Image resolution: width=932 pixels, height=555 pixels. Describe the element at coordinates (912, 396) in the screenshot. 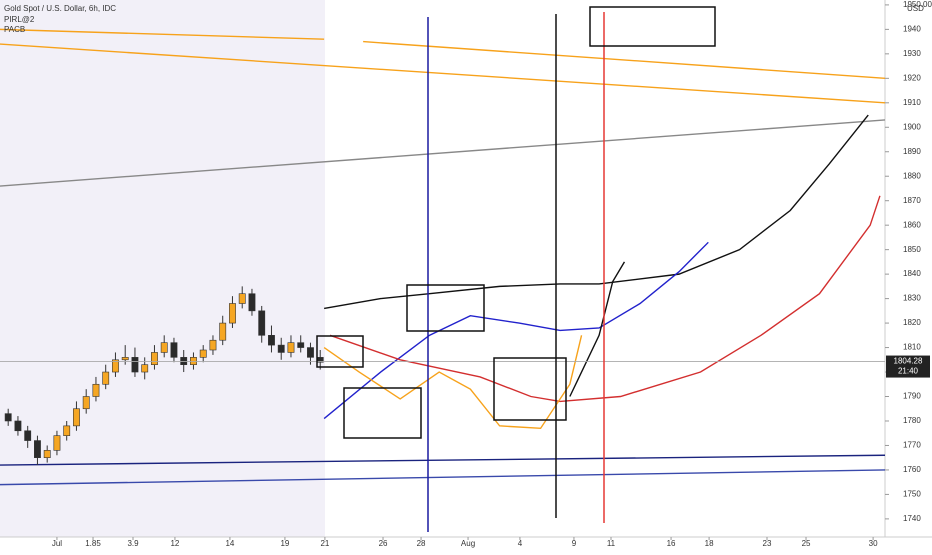

I see `y-tick-label: 1790` at that location.